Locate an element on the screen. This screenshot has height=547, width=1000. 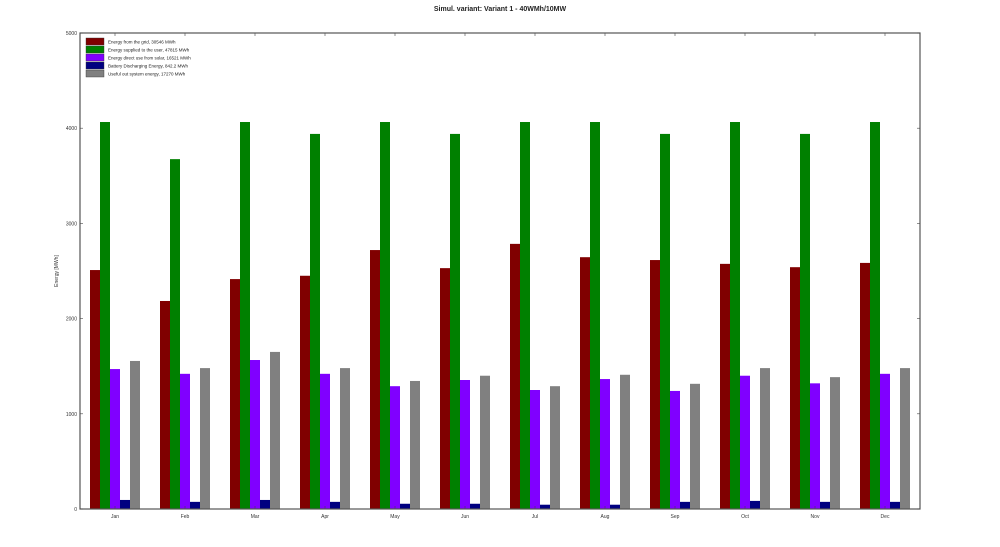
x-tick-label: Jan is located at coordinates (115, 517).